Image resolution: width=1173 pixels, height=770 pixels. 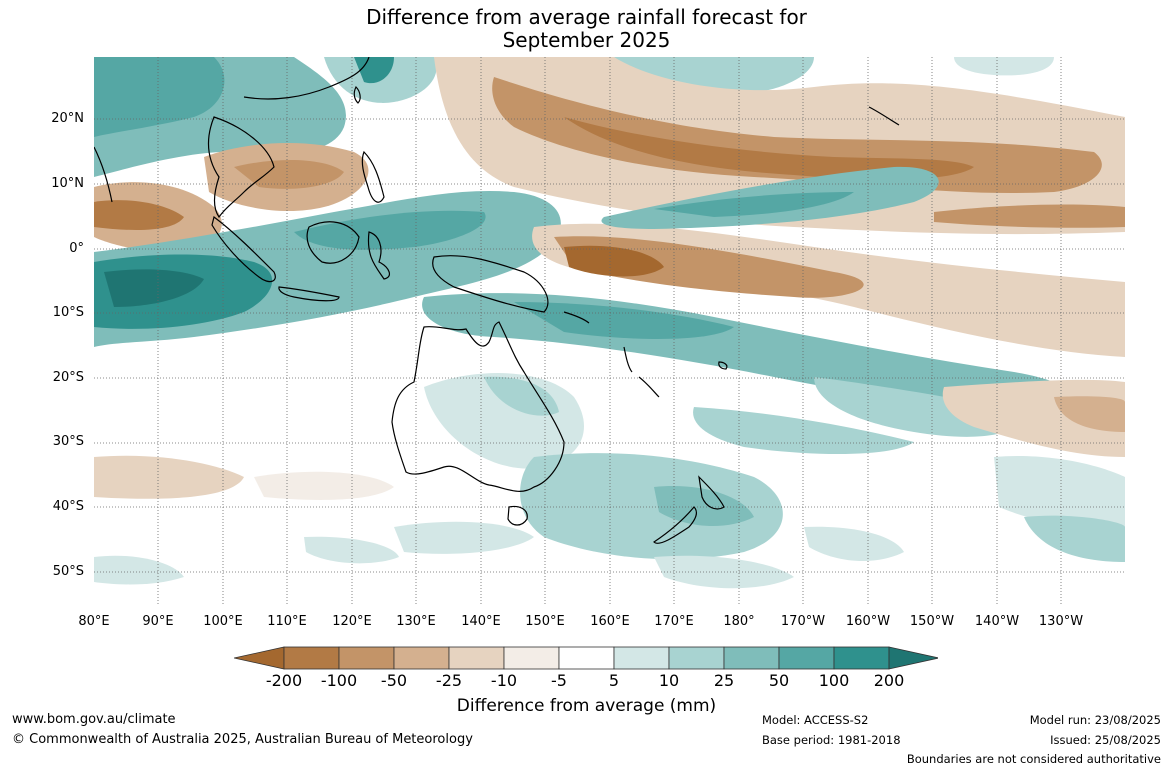 I want to click on model-text: Model: ACCESS-S2, so click(x=815, y=720).